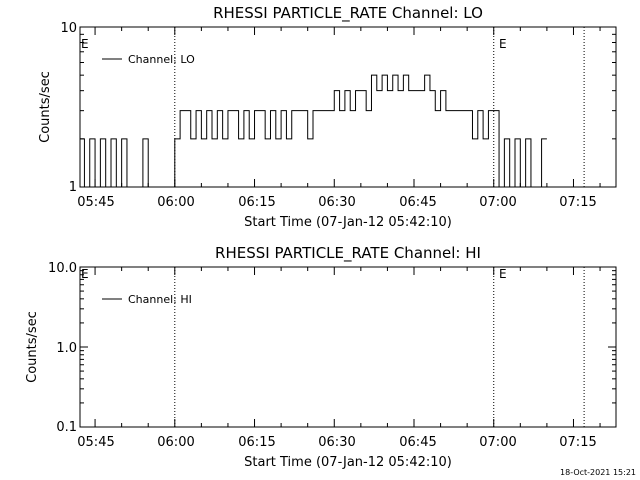 The height and width of the screenshot is (480, 640). Describe the element at coordinates (598, 472) in the screenshot. I see `footer-timestamp: 18-Oct-2021 15:21` at that location.